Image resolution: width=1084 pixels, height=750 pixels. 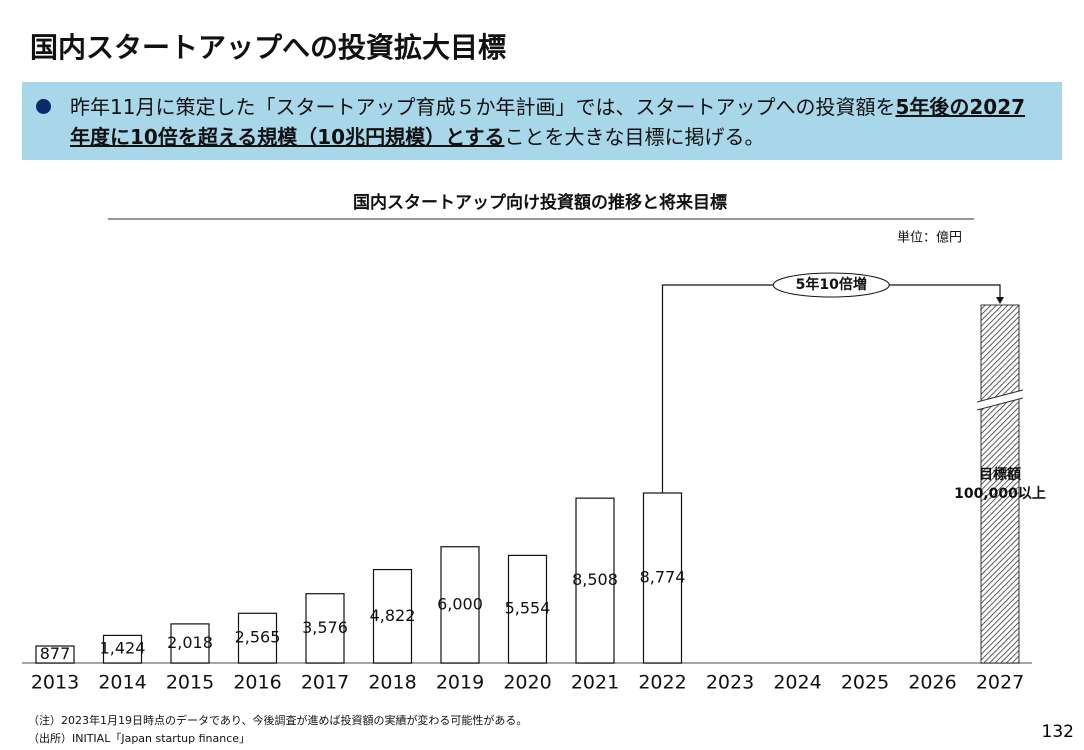 What do you see at coordinates (190, 683) in the screenshot?
I see `x-tick-label: 2015` at bounding box center [190, 683].